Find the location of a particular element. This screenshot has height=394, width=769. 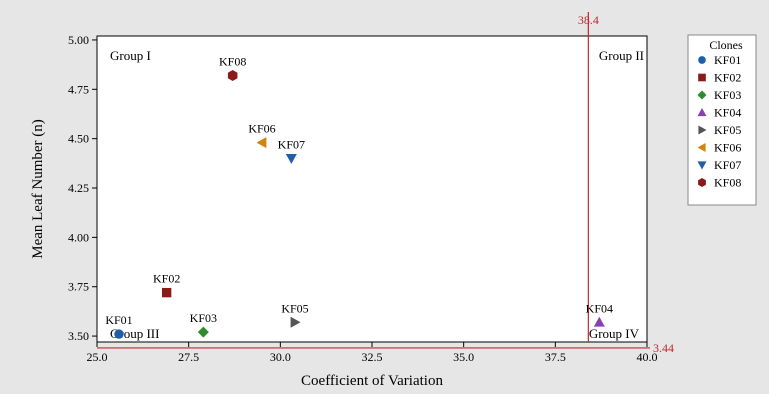

legend-entry-label: KF01 is located at coordinates (727, 60).